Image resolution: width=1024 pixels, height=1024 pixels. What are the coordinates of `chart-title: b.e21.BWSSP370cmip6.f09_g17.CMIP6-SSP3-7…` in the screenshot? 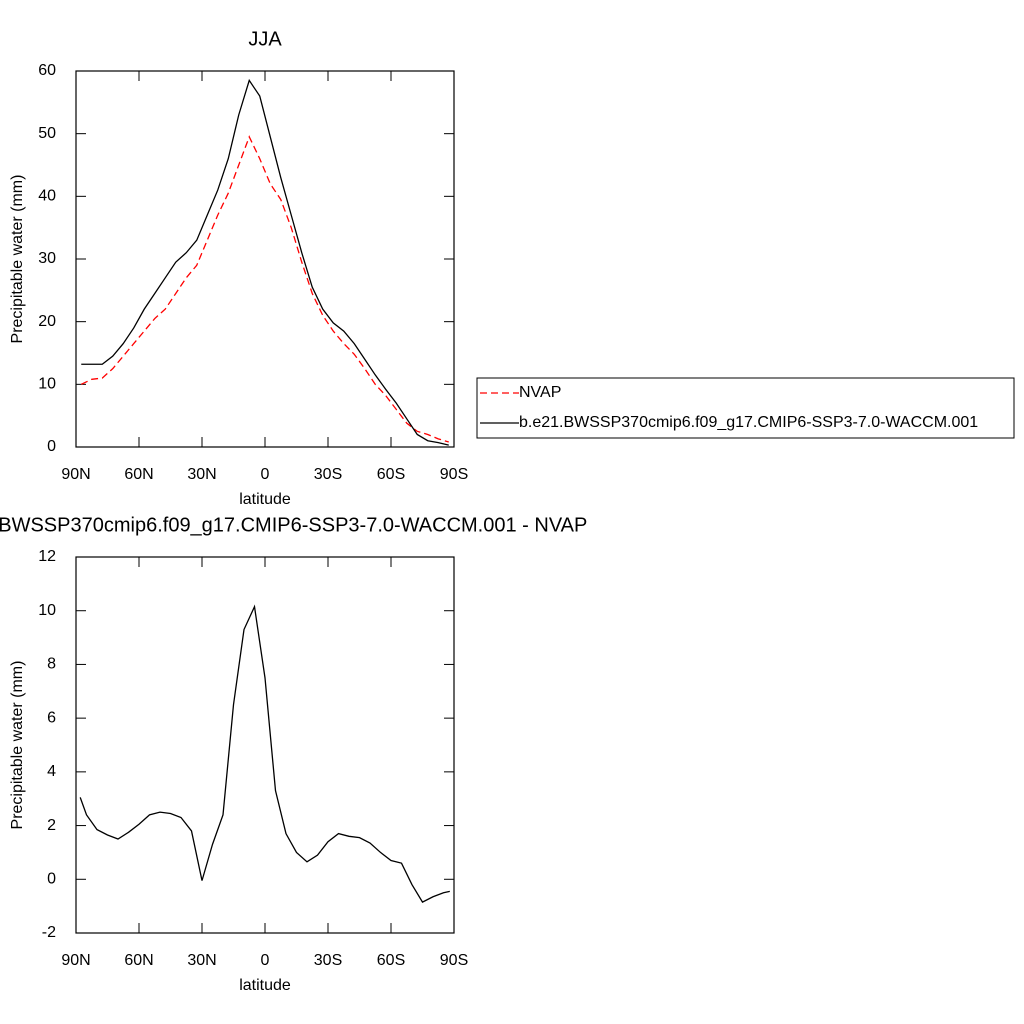 It's located at (293, 525).